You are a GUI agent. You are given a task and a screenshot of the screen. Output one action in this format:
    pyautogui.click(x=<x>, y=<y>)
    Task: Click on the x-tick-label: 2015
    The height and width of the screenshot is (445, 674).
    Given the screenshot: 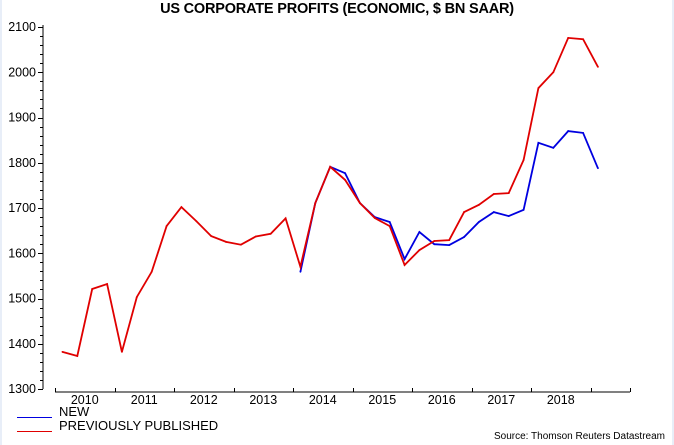 What is the action you would take?
    pyautogui.click(x=382, y=400)
    